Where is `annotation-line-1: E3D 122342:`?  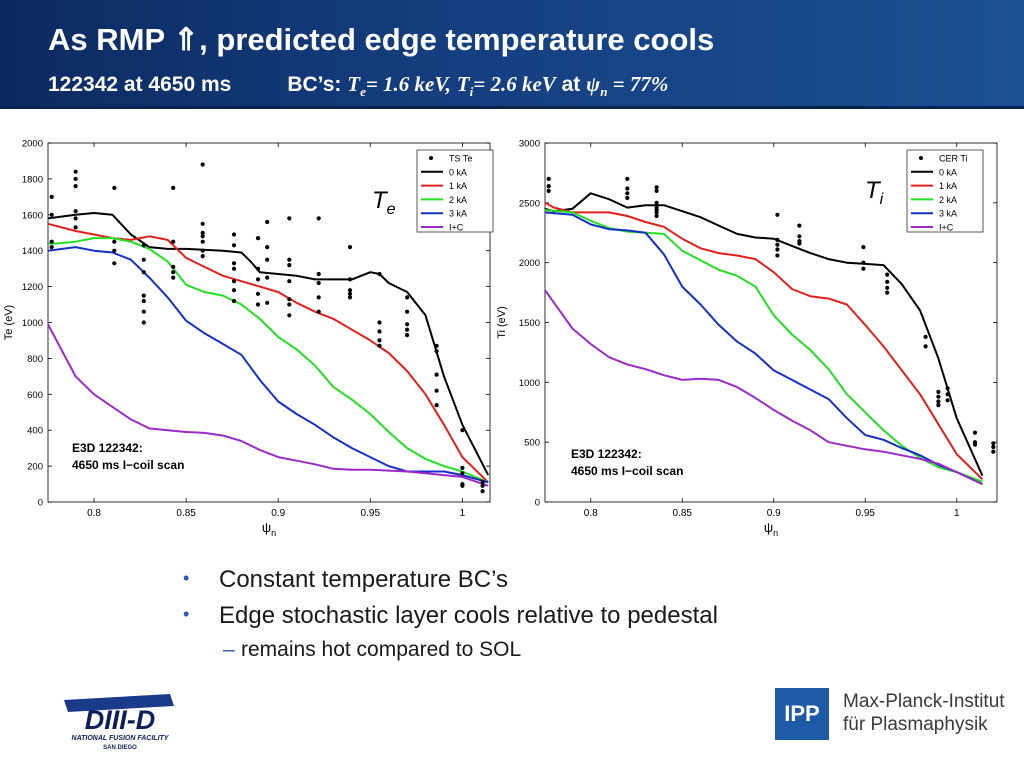
annotation-line-1: E3D 122342: is located at coordinates (107, 448).